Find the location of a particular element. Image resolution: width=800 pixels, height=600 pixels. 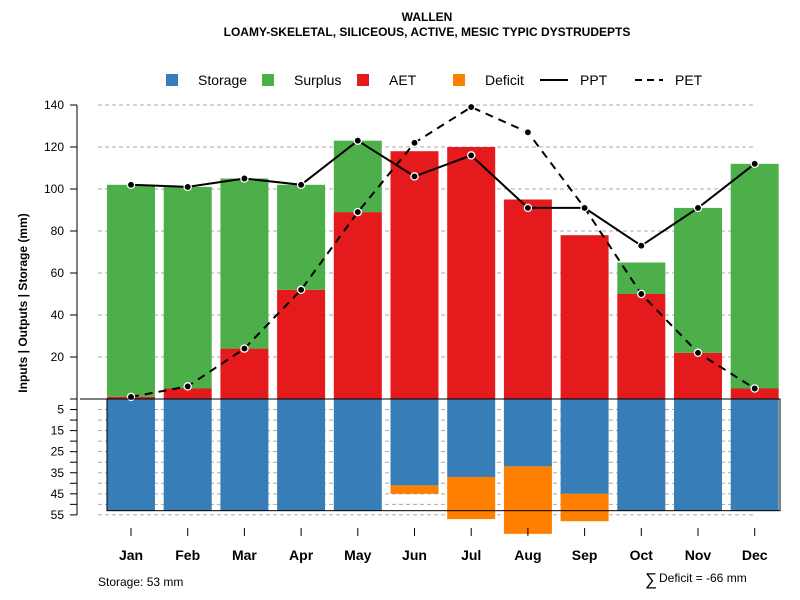

legend-label-ppt: PPT is located at coordinates (594, 80).